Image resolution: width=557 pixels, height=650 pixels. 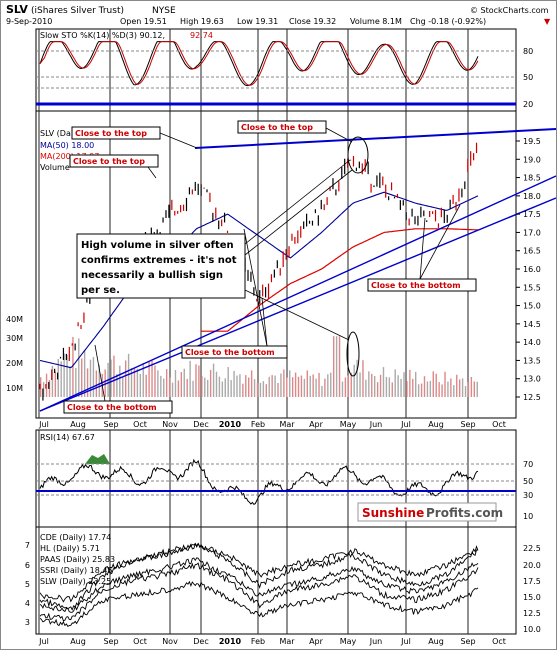 I want to click on month-label-top: Jun, so click(x=376, y=424).